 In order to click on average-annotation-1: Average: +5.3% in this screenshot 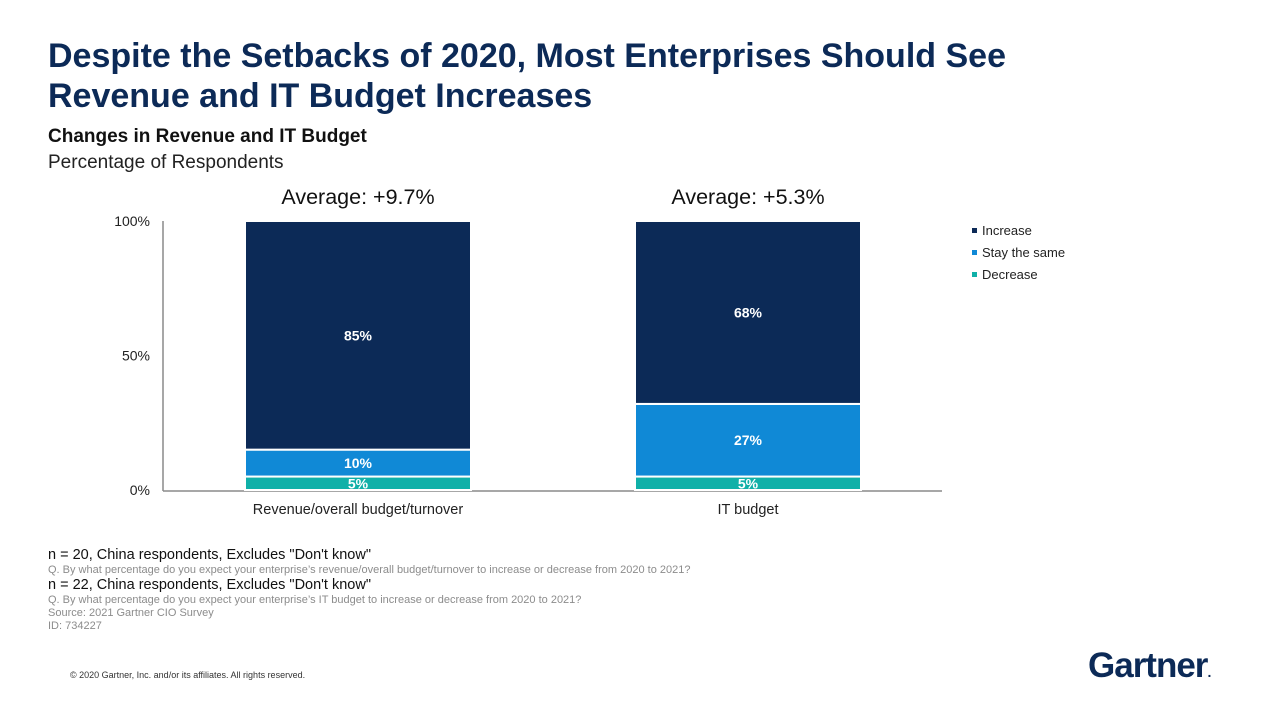, I will do `click(747, 197)`.